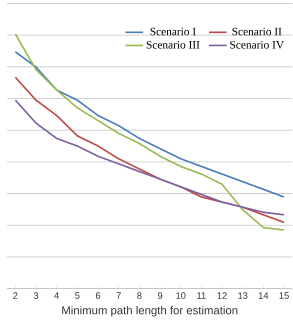  Describe the element at coordinates (139, 295) in the screenshot. I see `x-tick-label: 8` at that location.